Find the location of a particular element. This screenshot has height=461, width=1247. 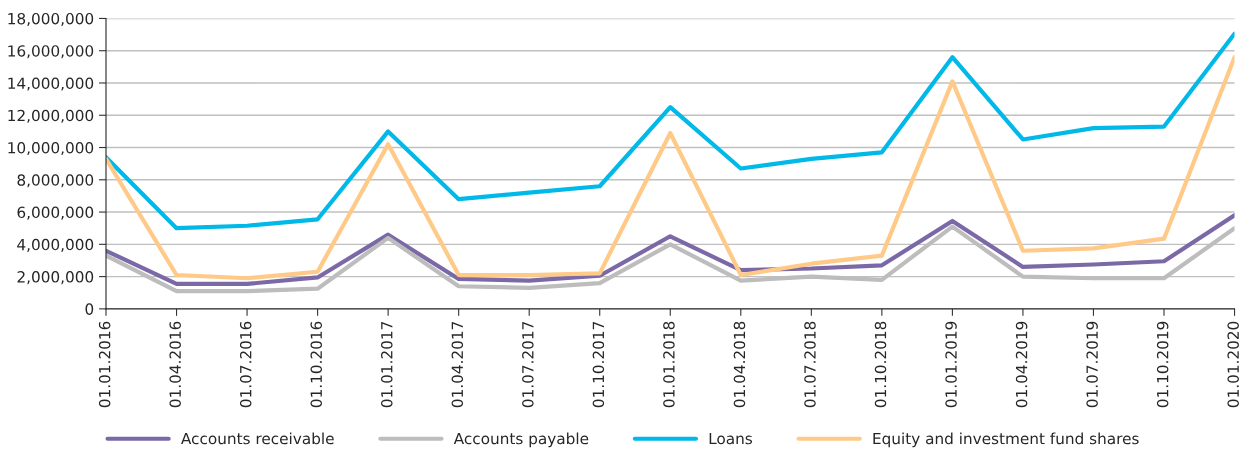

y-tick-label: 6,000,000 is located at coordinates (55, 213).